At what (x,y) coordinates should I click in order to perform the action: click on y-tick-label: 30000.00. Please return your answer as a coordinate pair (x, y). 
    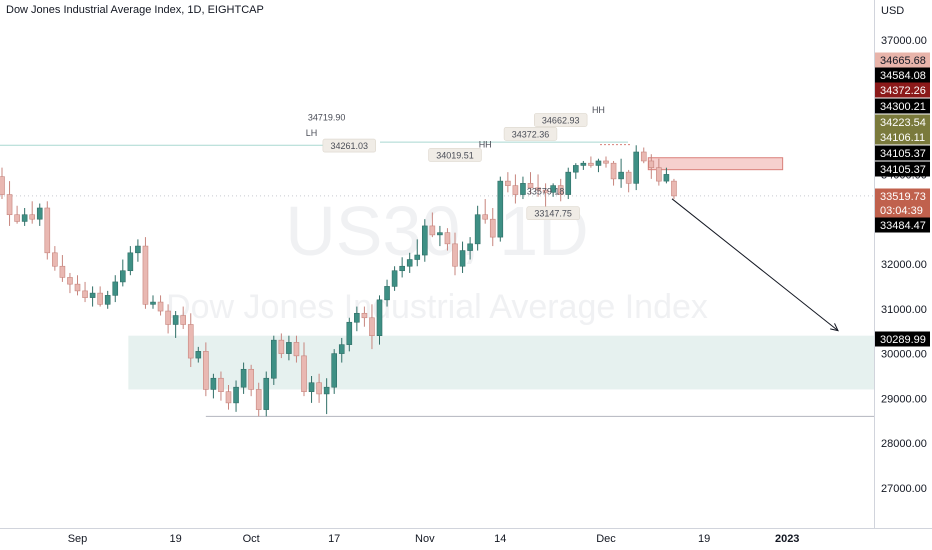
    Looking at the image, I should click on (904, 355).